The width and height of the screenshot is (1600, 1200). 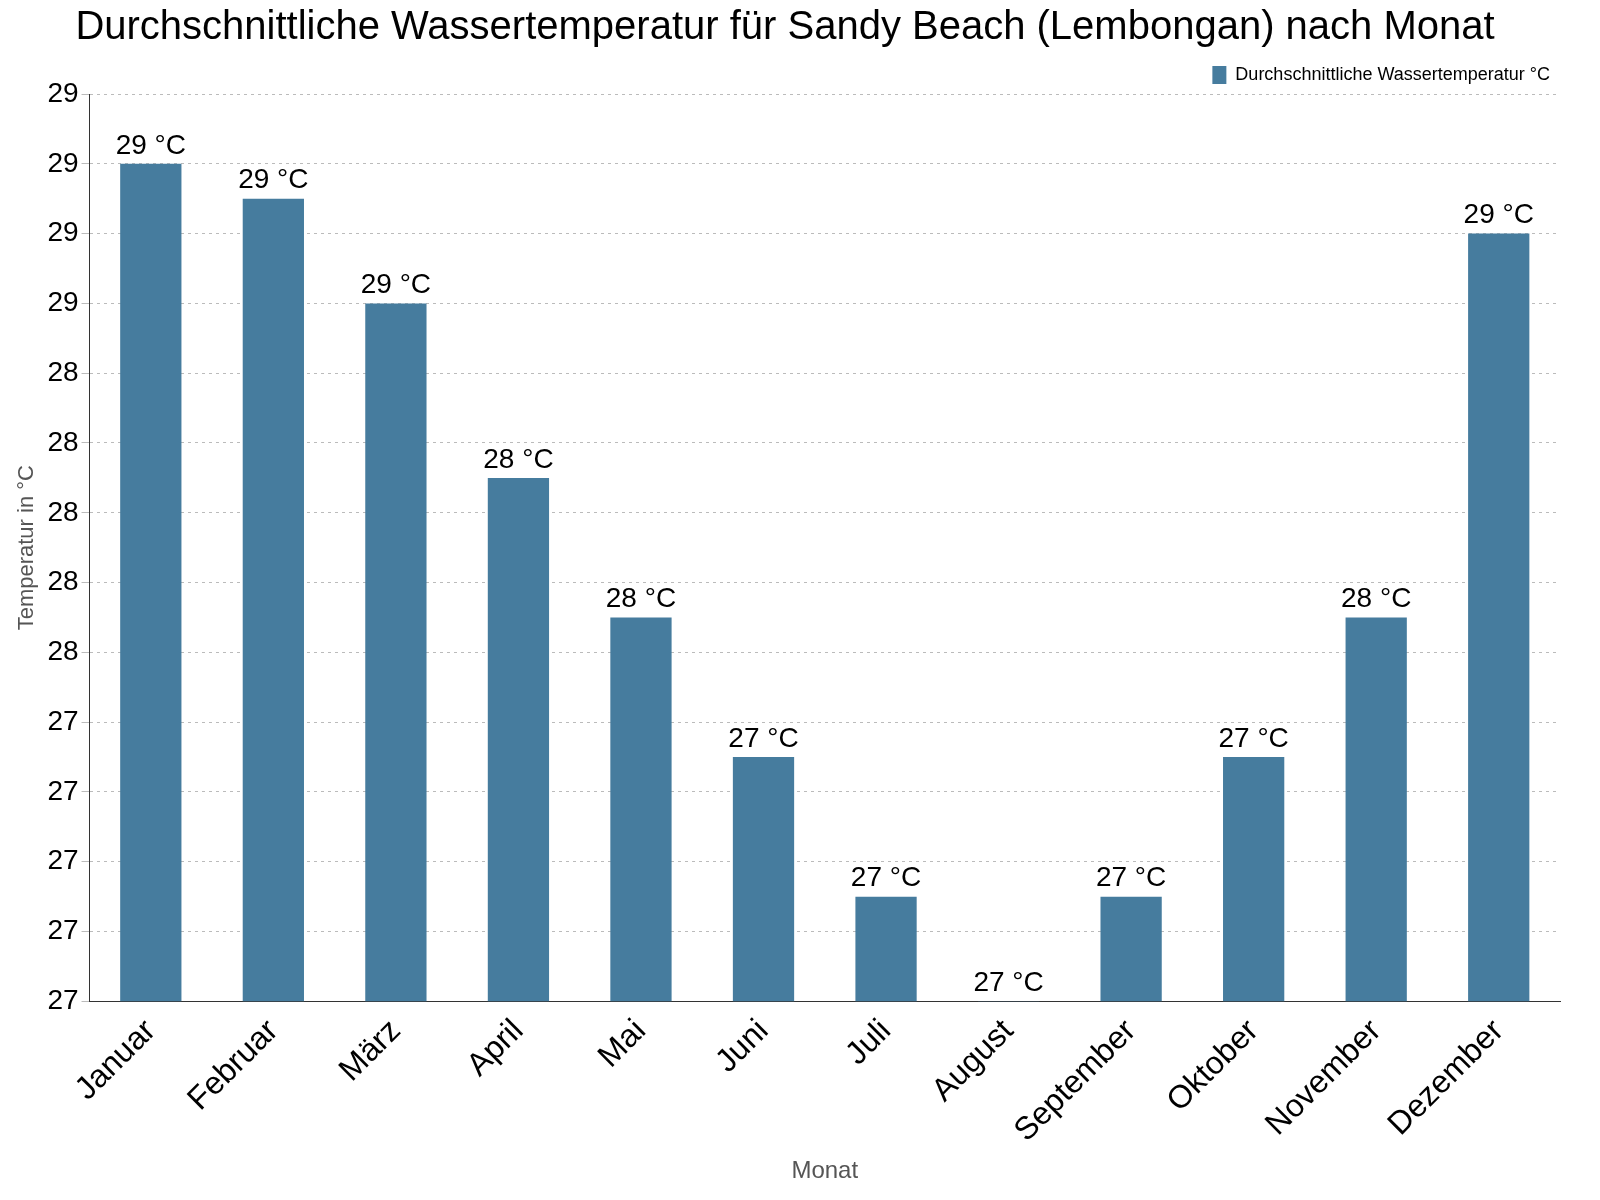 I want to click on x-tick-label: Mai, so click(x=621, y=1042).